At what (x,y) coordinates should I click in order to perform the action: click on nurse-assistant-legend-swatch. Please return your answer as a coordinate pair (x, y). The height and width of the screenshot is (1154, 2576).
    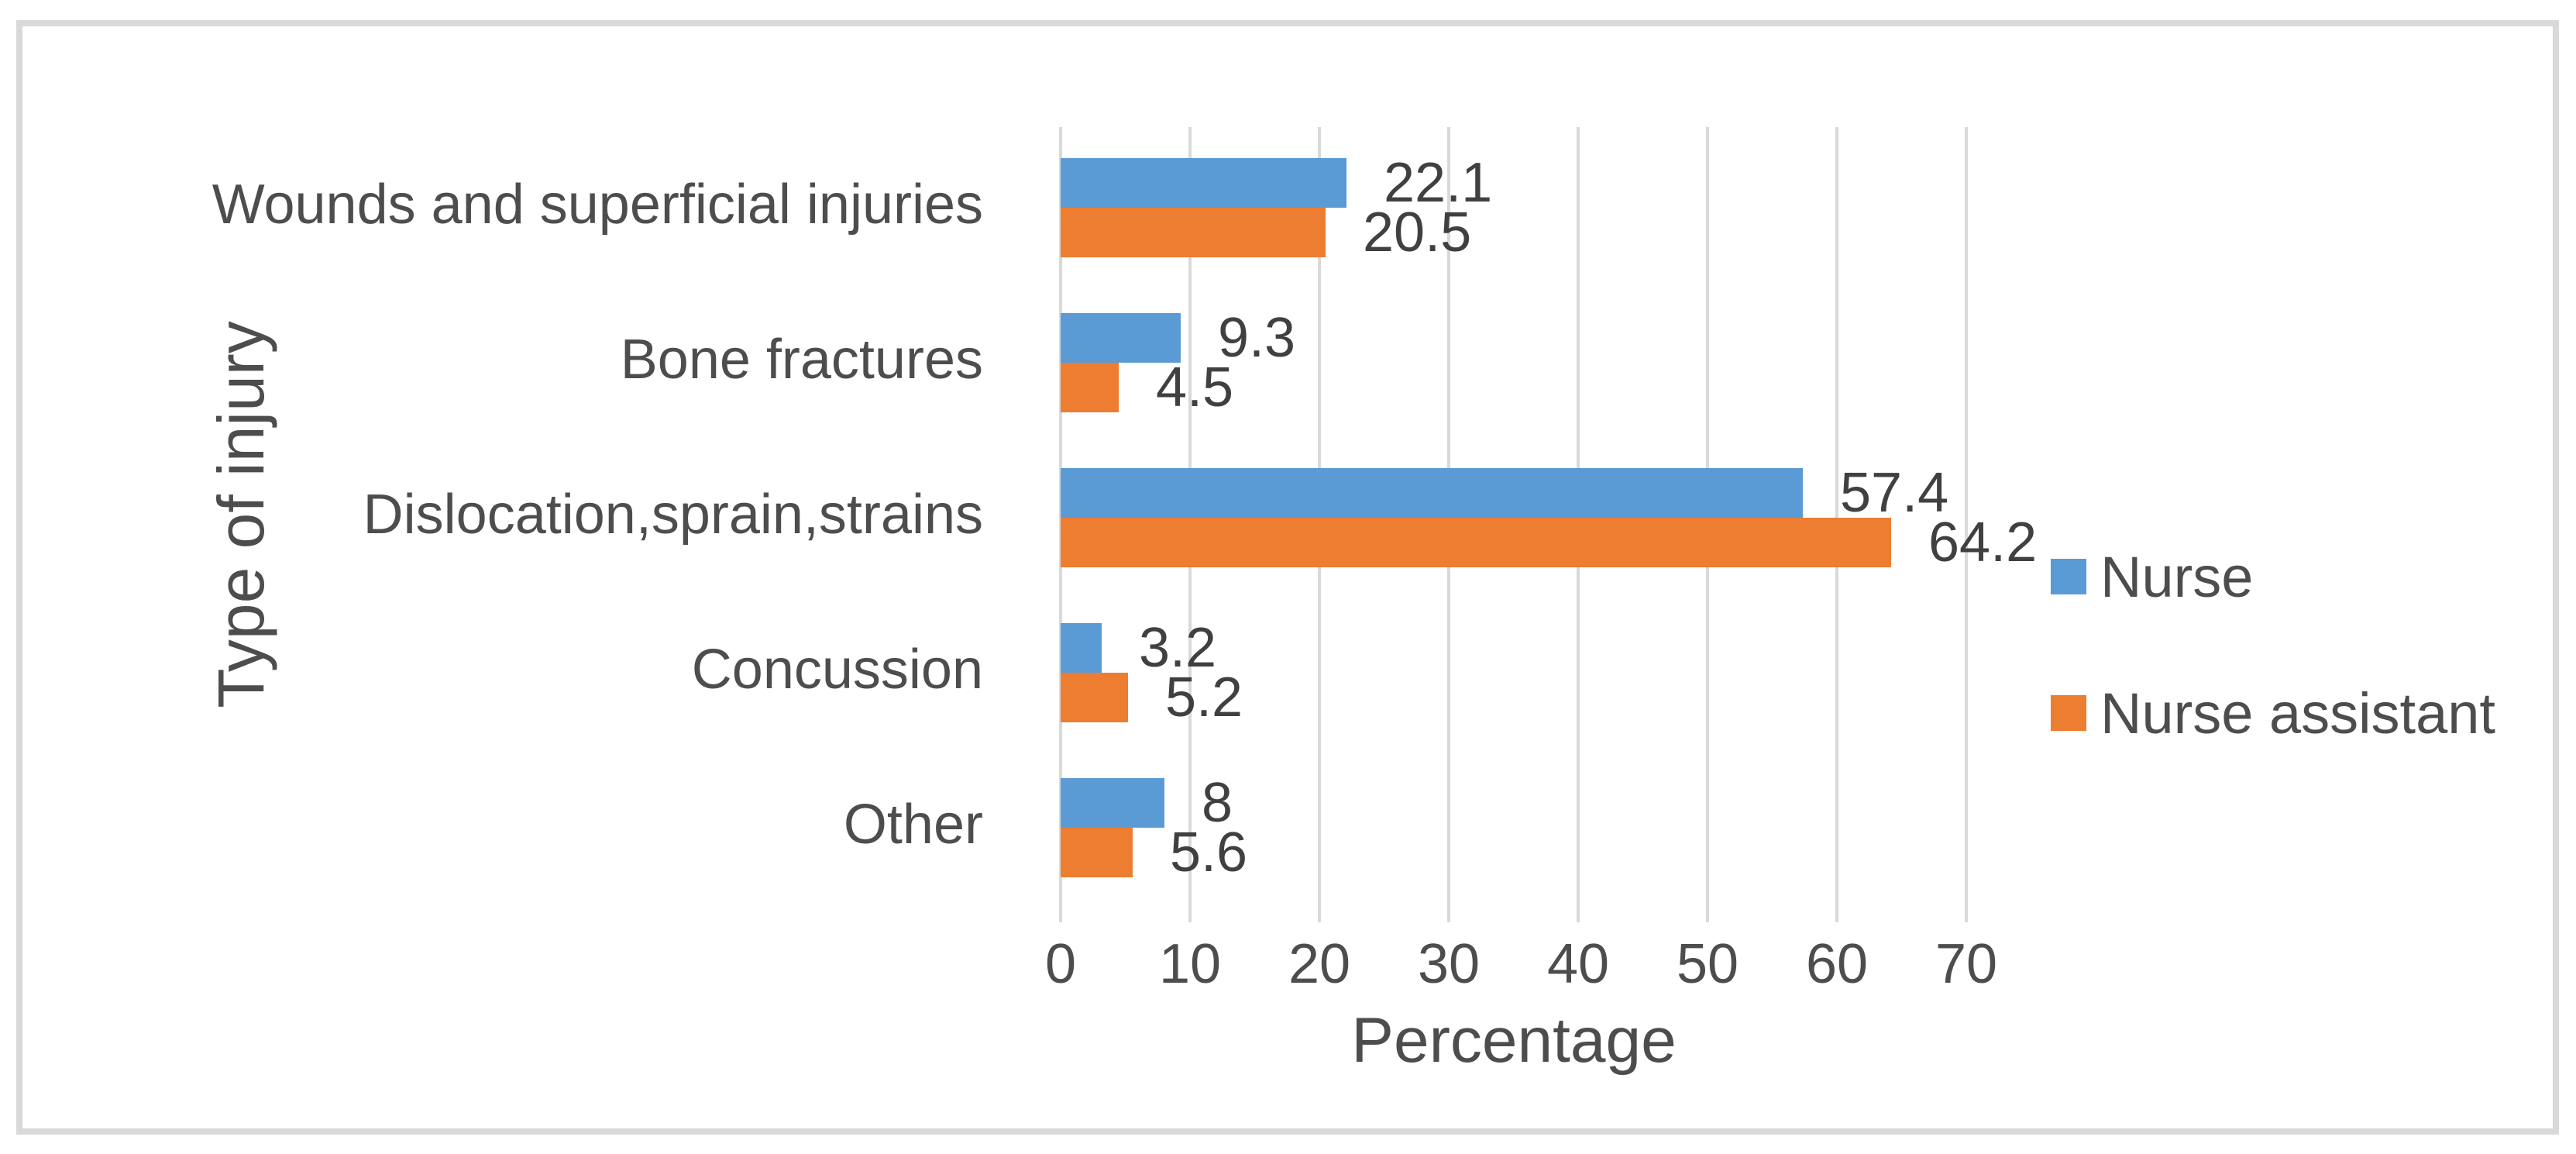
    Looking at the image, I should click on (2068, 713).